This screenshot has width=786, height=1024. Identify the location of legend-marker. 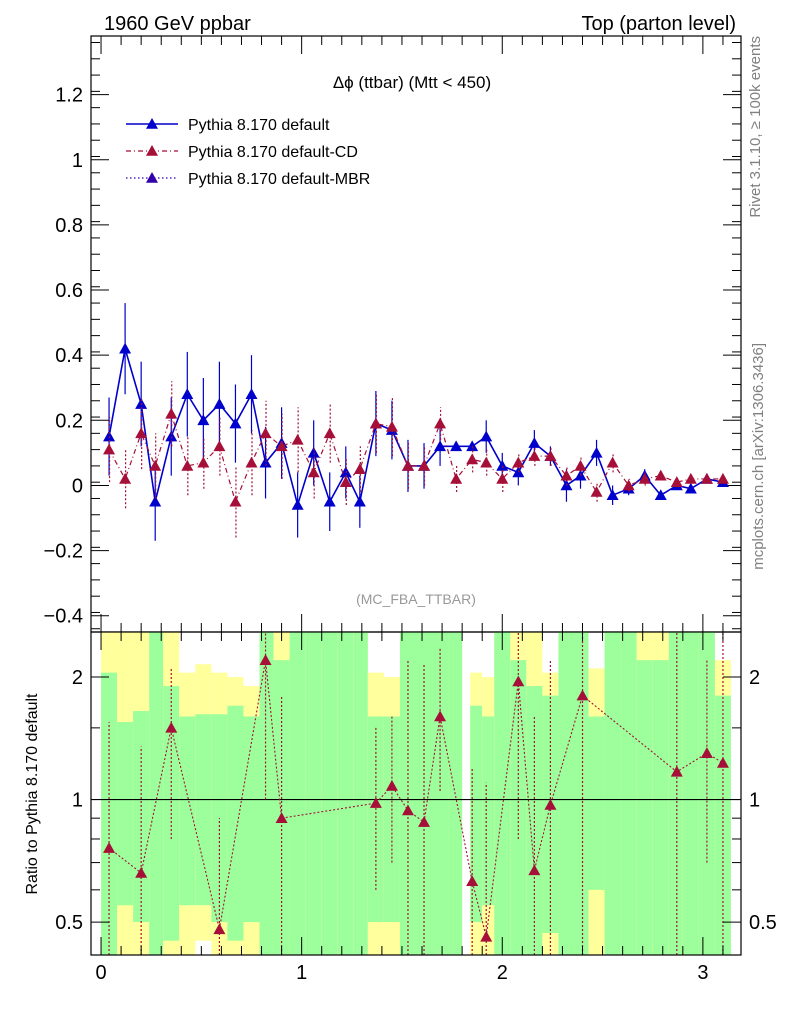
(152, 177).